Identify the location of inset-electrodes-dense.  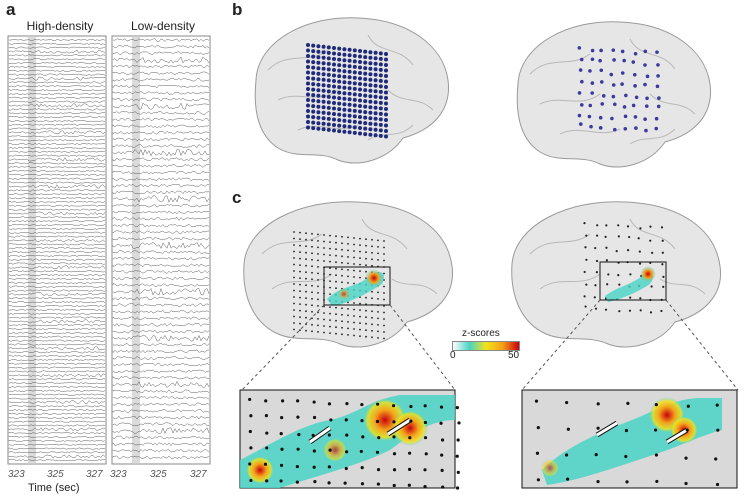
(354, 443).